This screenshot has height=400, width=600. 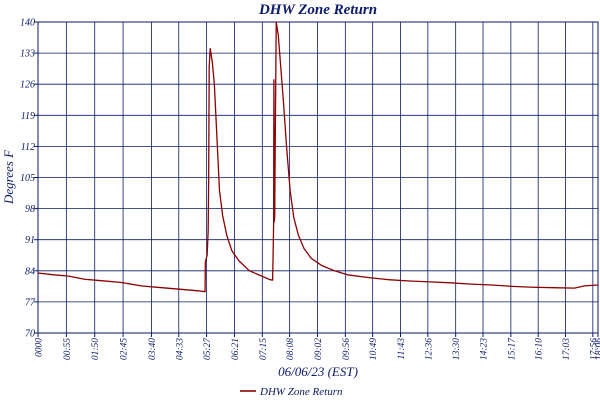 What do you see at coordinates (180, 349) in the screenshot?
I see `x-tick-label: 04:33` at bounding box center [180, 349].